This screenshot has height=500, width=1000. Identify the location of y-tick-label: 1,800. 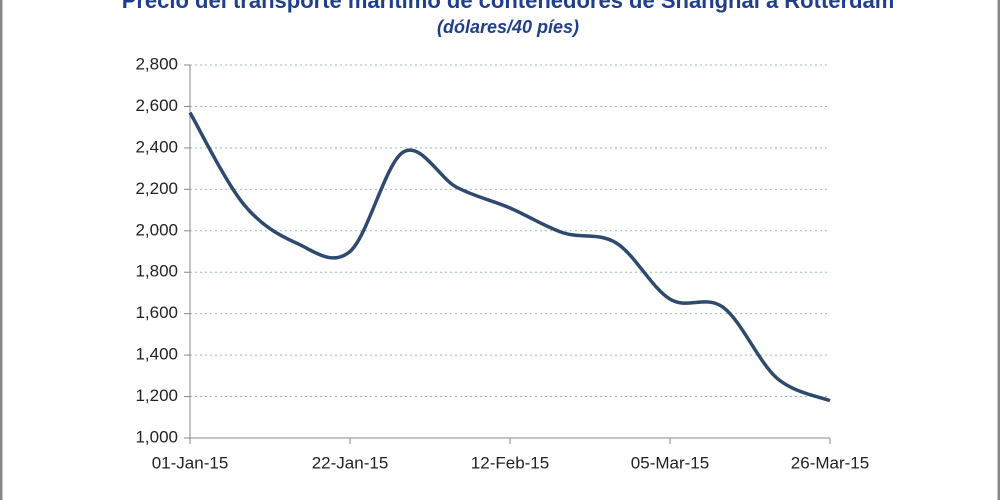
(156, 271).